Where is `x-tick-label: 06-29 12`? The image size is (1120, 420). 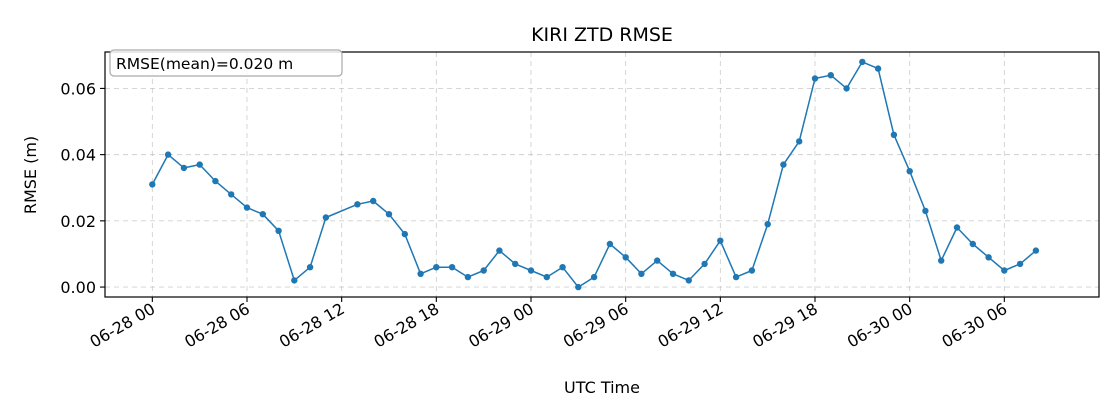
x-tick-label: 06-29 12 is located at coordinates (691, 325).